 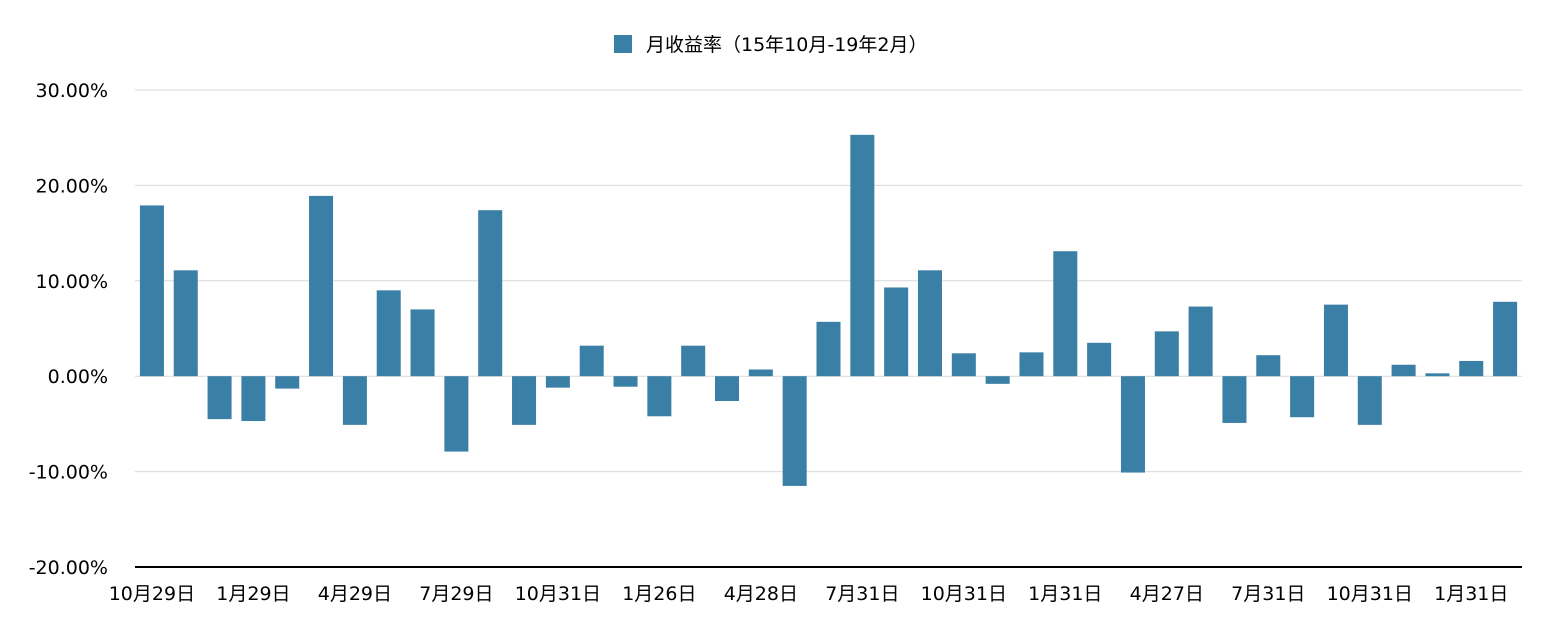 What do you see at coordinates (659, 594) in the screenshot?
I see `x-tick-label: 1月26日` at bounding box center [659, 594].